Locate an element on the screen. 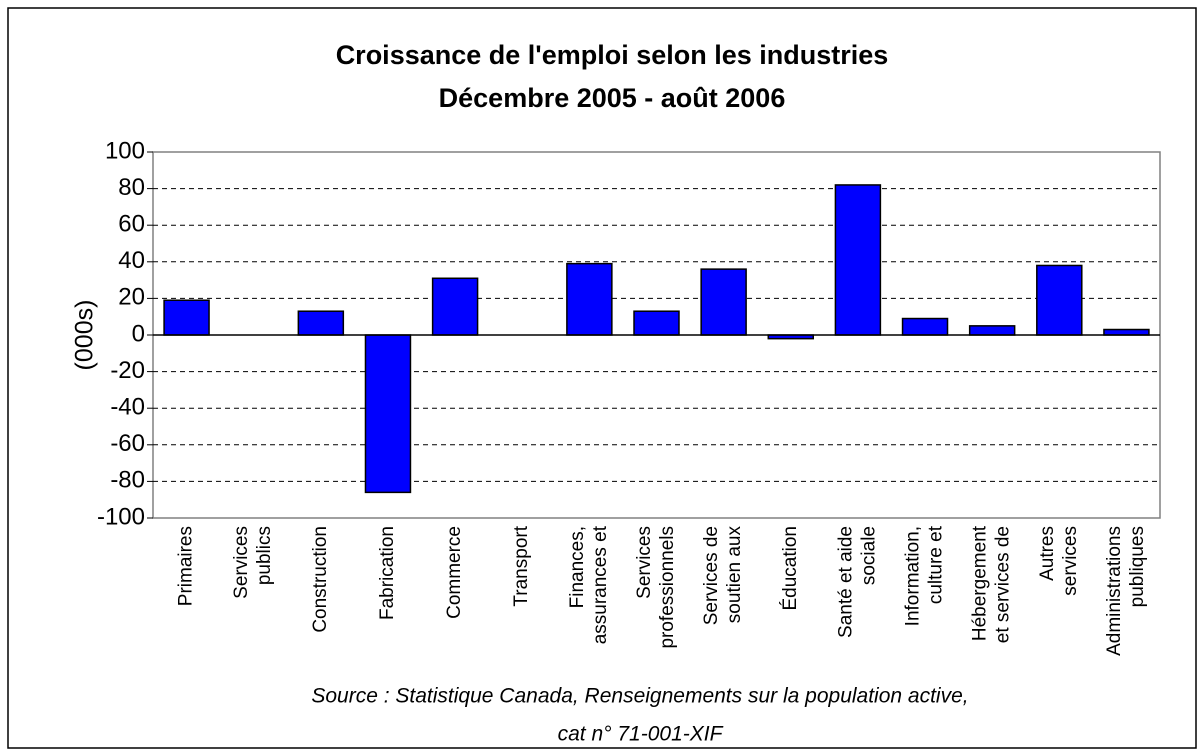  x-tick-label-line: assurances et is located at coordinates (600, 584).